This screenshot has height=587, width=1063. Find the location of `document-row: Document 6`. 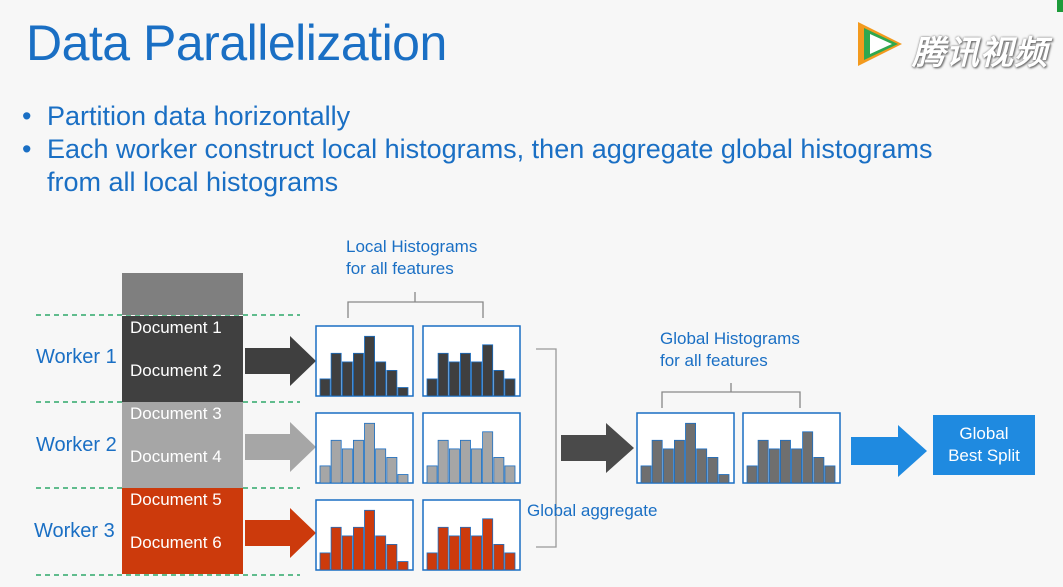

document-row: Document 6 is located at coordinates (182, 552).